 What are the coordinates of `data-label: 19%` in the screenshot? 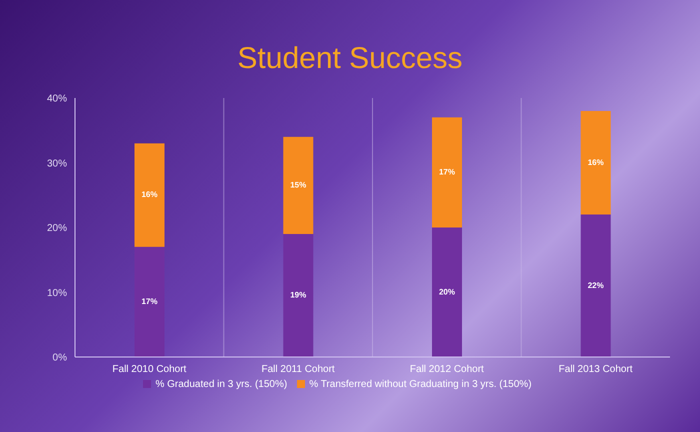 It's located at (298, 295).